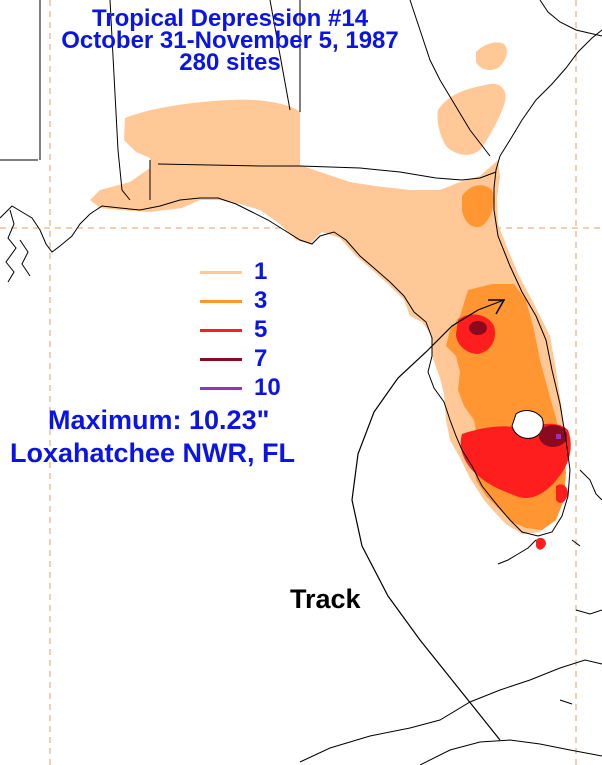 This screenshot has width=602, height=765. Describe the element at coordinates (221, 388) in the screenshot. I see `legend-swatch-10in` at that location.